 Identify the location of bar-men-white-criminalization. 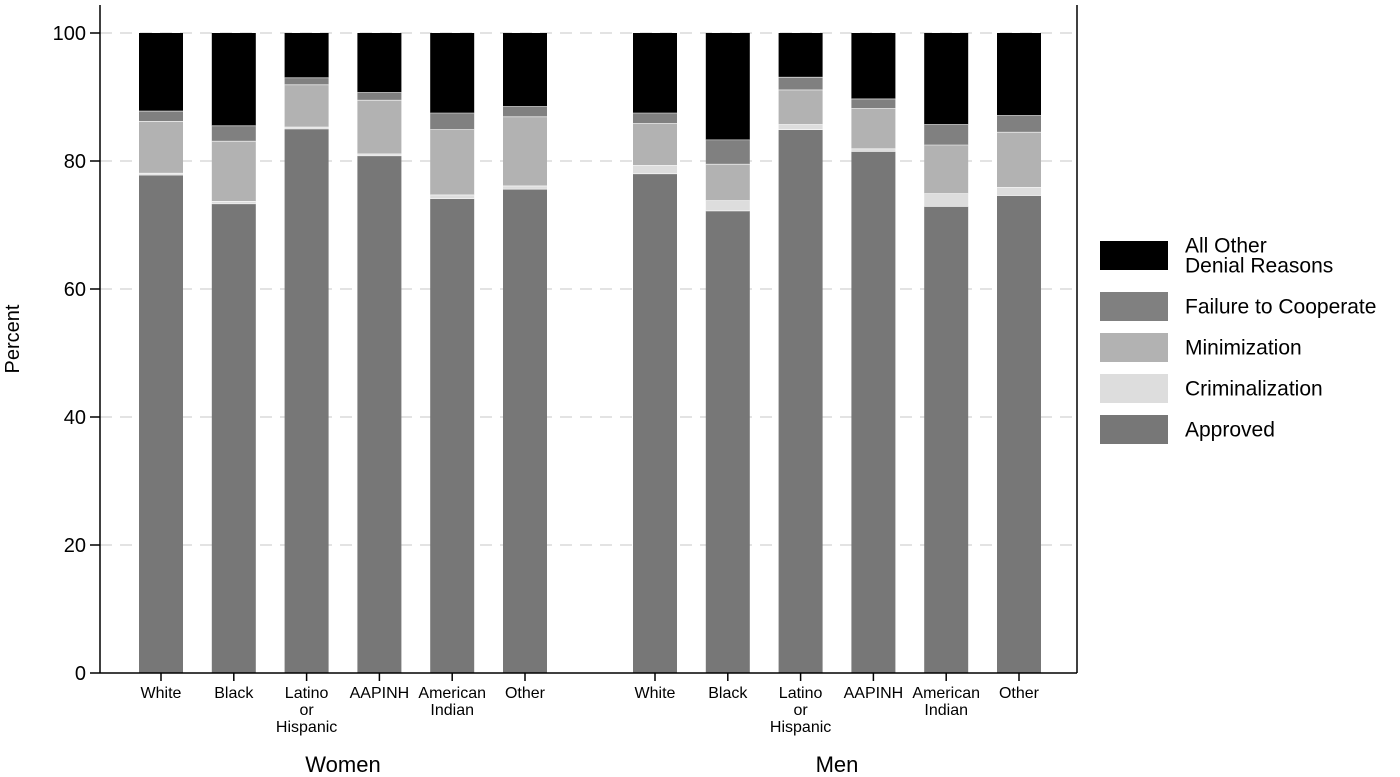
(655, 169).